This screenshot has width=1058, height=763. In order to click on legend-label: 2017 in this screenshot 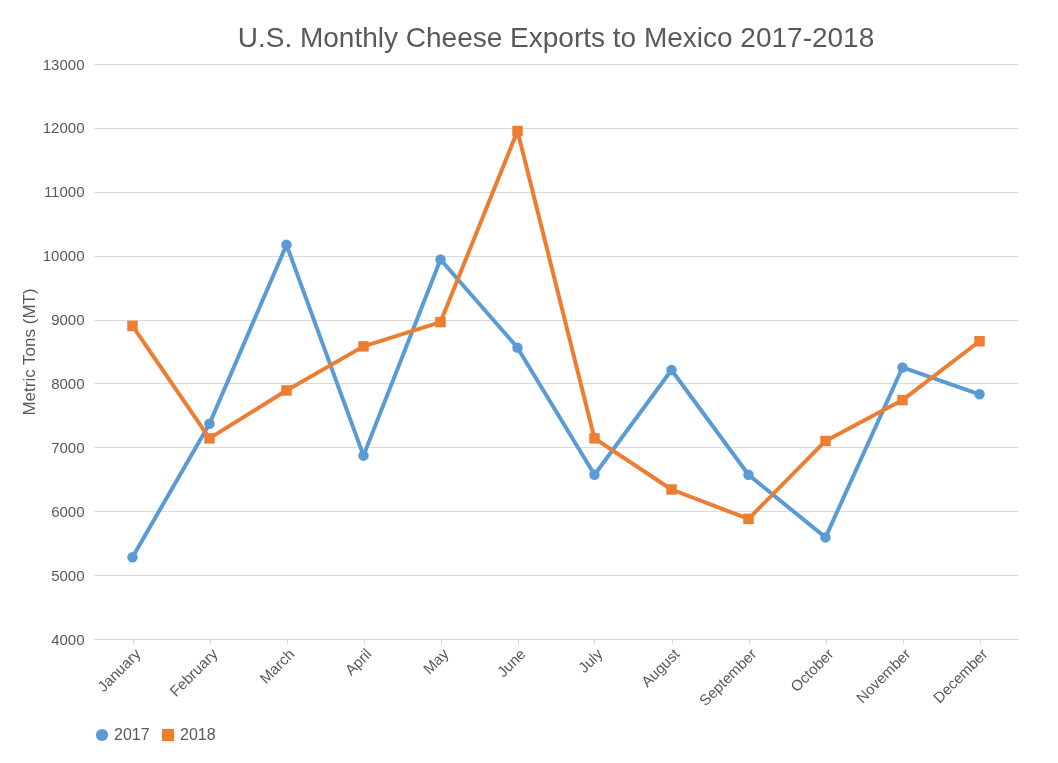, I will do `click(132, 734)`.